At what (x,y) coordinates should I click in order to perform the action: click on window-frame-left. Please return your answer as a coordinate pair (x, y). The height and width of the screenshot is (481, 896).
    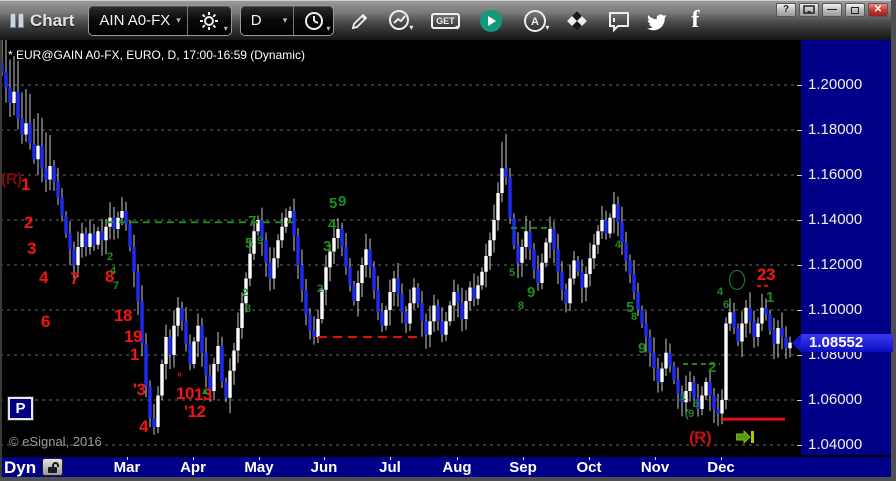
    Looking at the image, I should click on (1, 258).